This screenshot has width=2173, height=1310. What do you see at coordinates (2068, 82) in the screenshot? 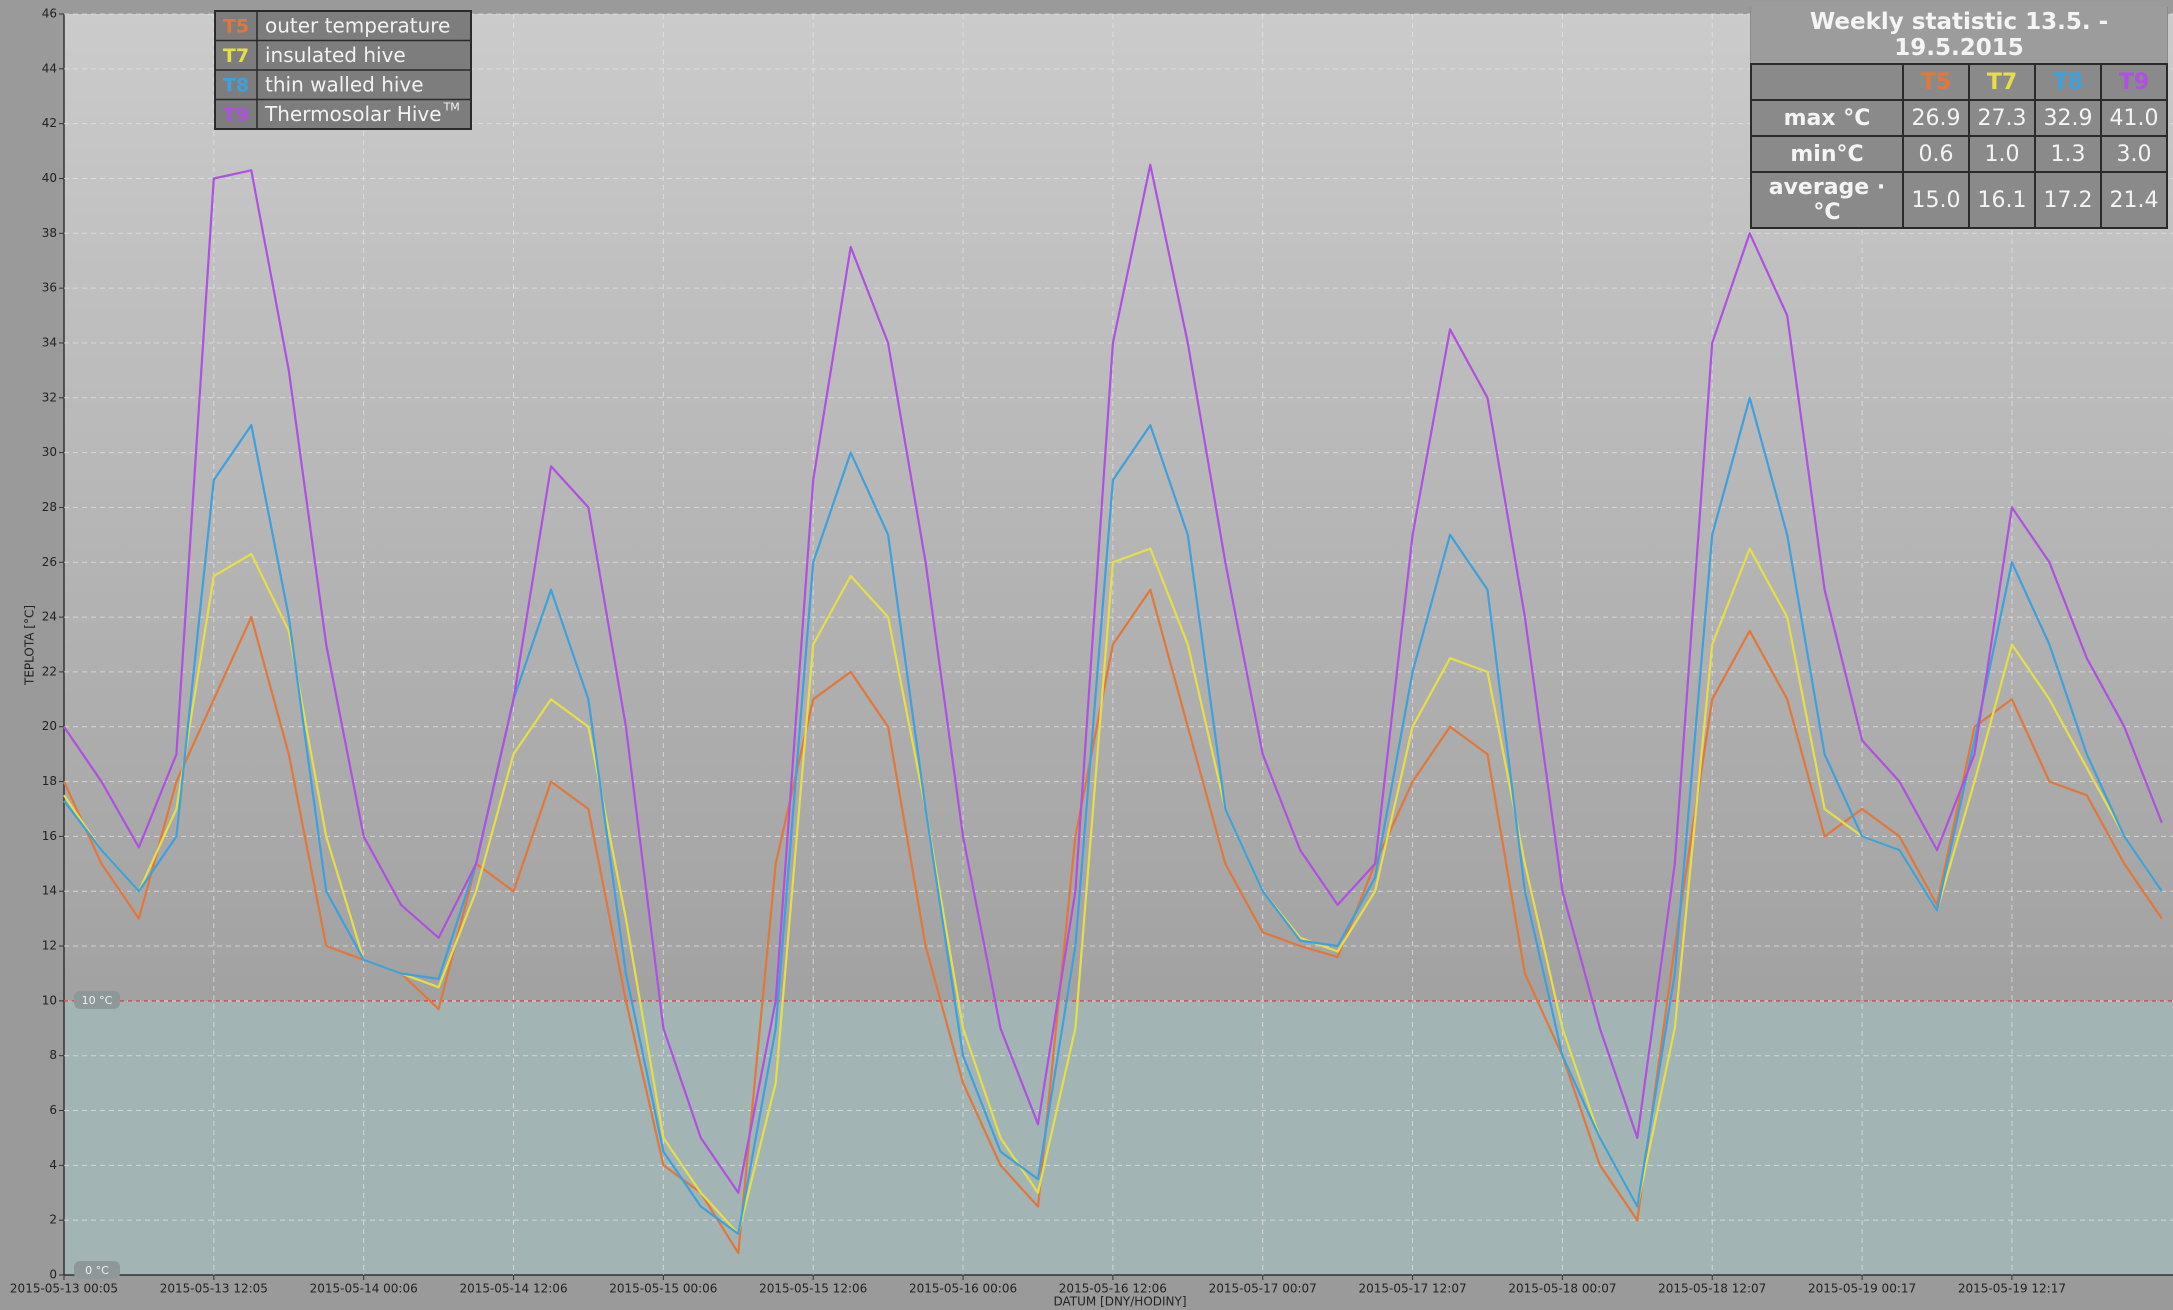
I see `column-header: T8` at bounding box center [2068, 82].